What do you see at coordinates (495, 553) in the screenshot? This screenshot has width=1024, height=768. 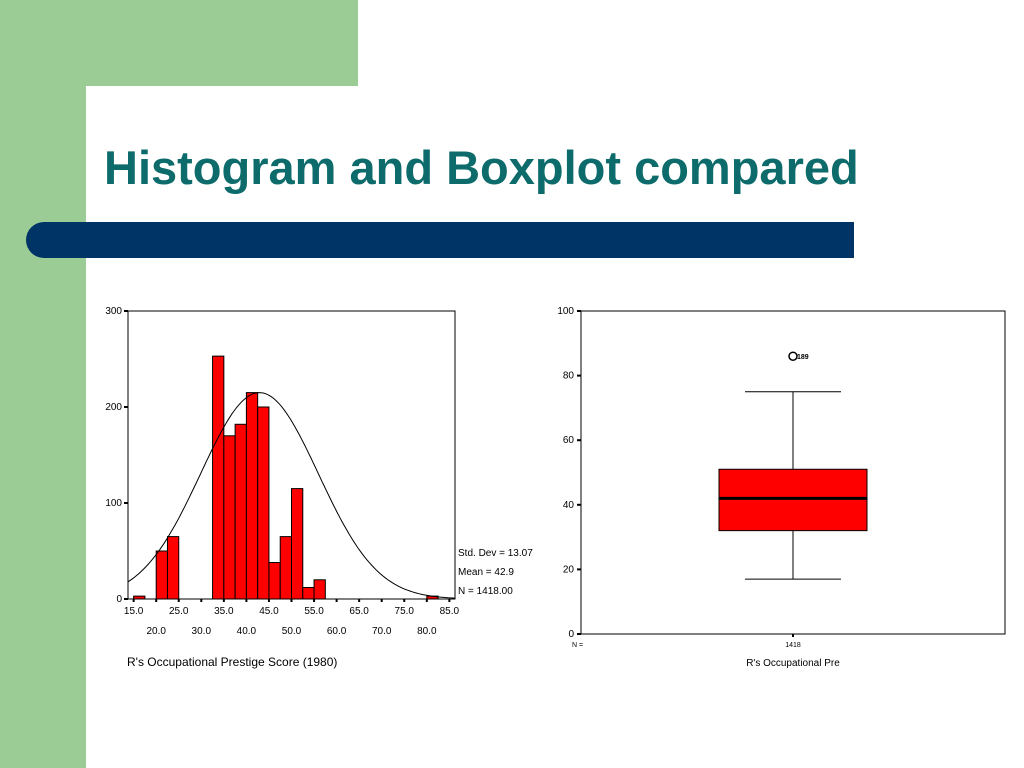 I see `stats-label: Std. Dev = 13.07` at bounding box center [495, 553].